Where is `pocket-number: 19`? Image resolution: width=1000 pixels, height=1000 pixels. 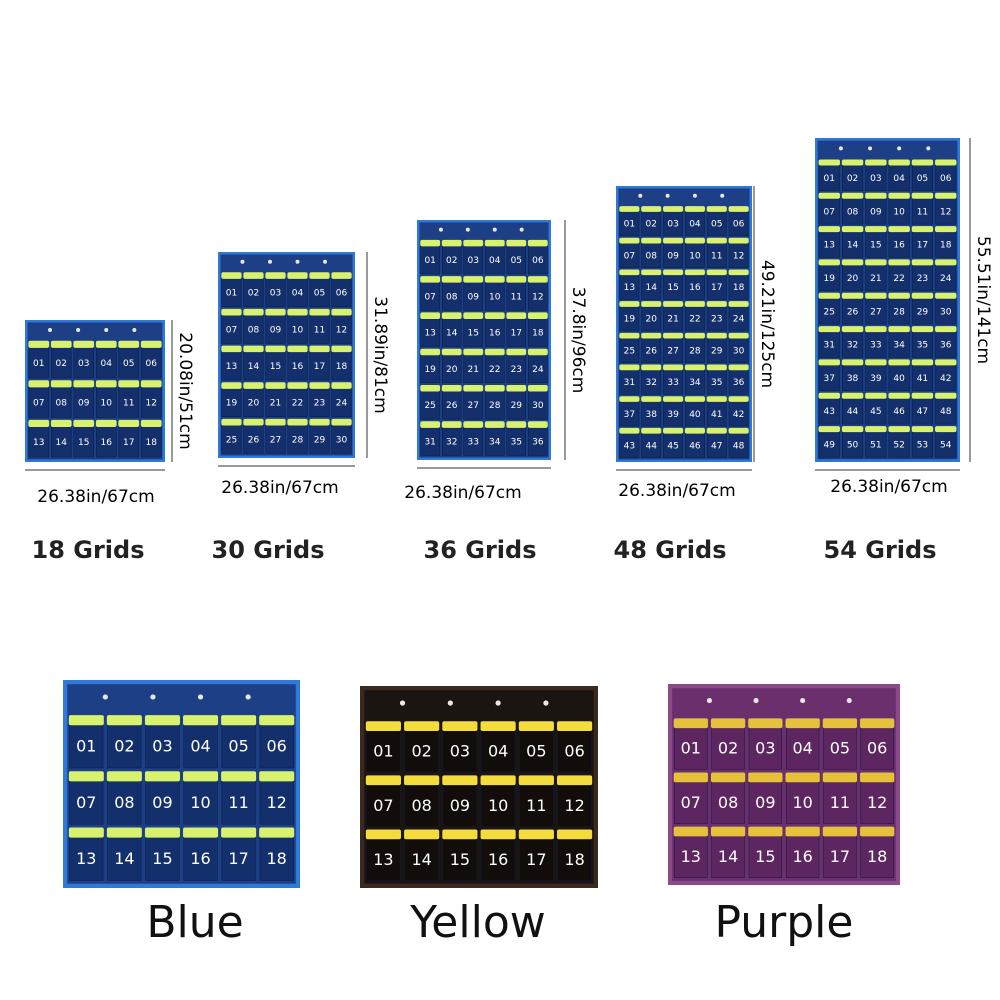 pocket-number: 19 is located at coordinates (232, 404).